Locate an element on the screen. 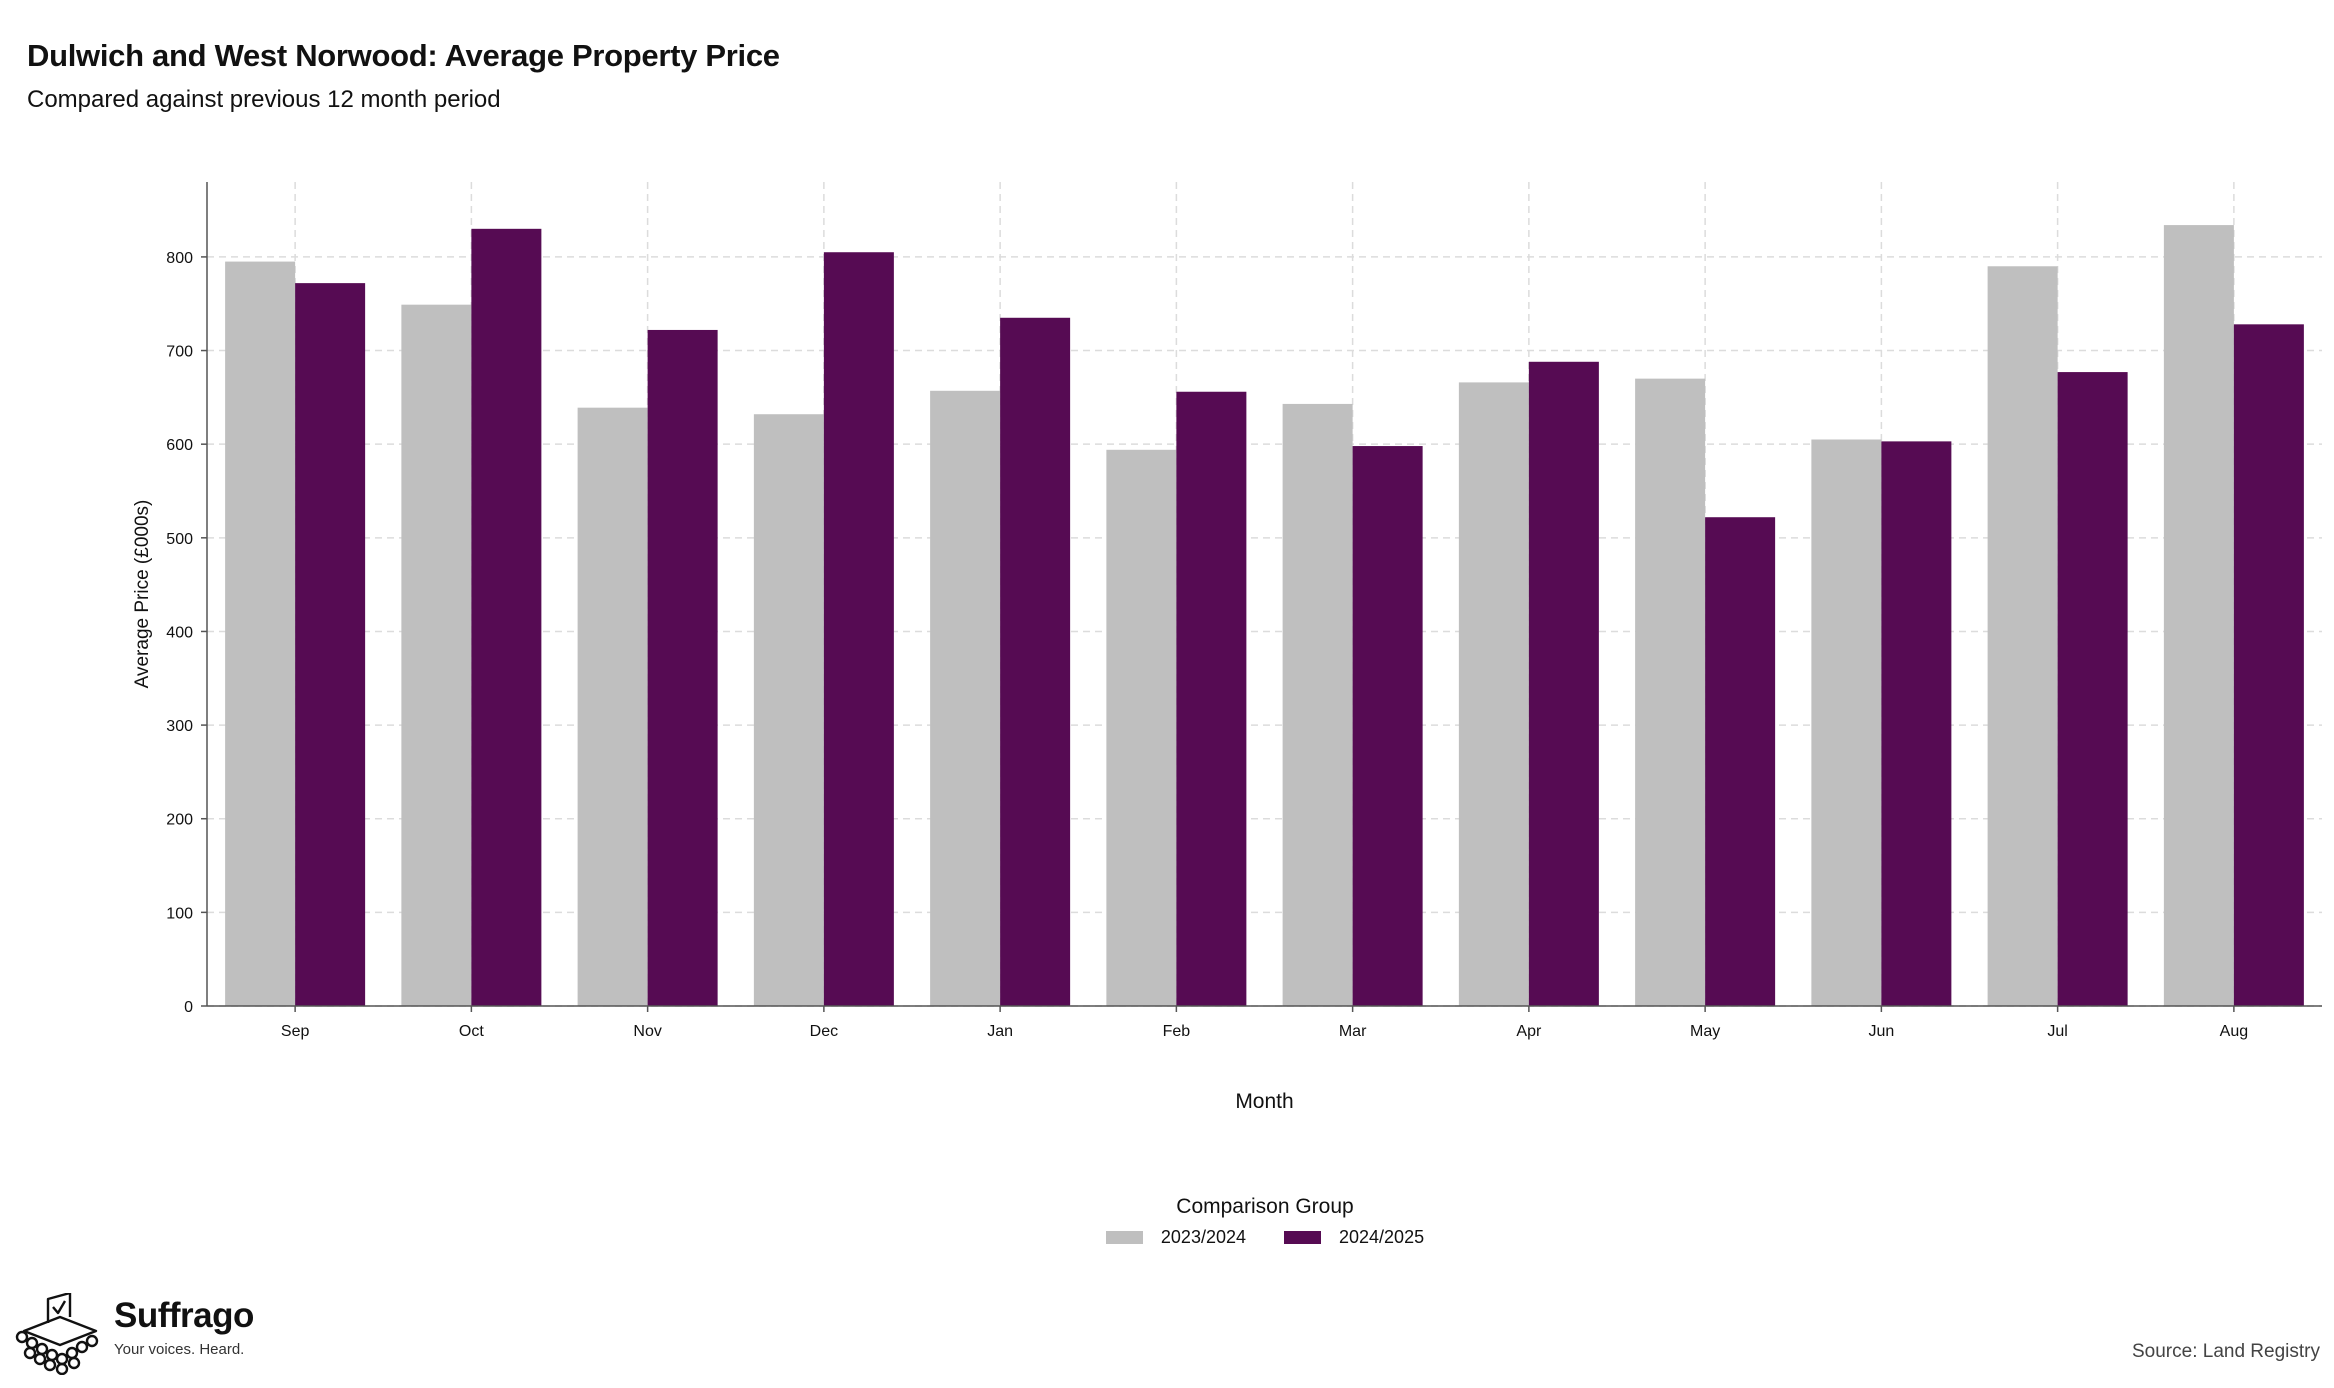 The image size is (2334, 1388). bar-2023-2024-feb is located at coordinates (1141, 727).